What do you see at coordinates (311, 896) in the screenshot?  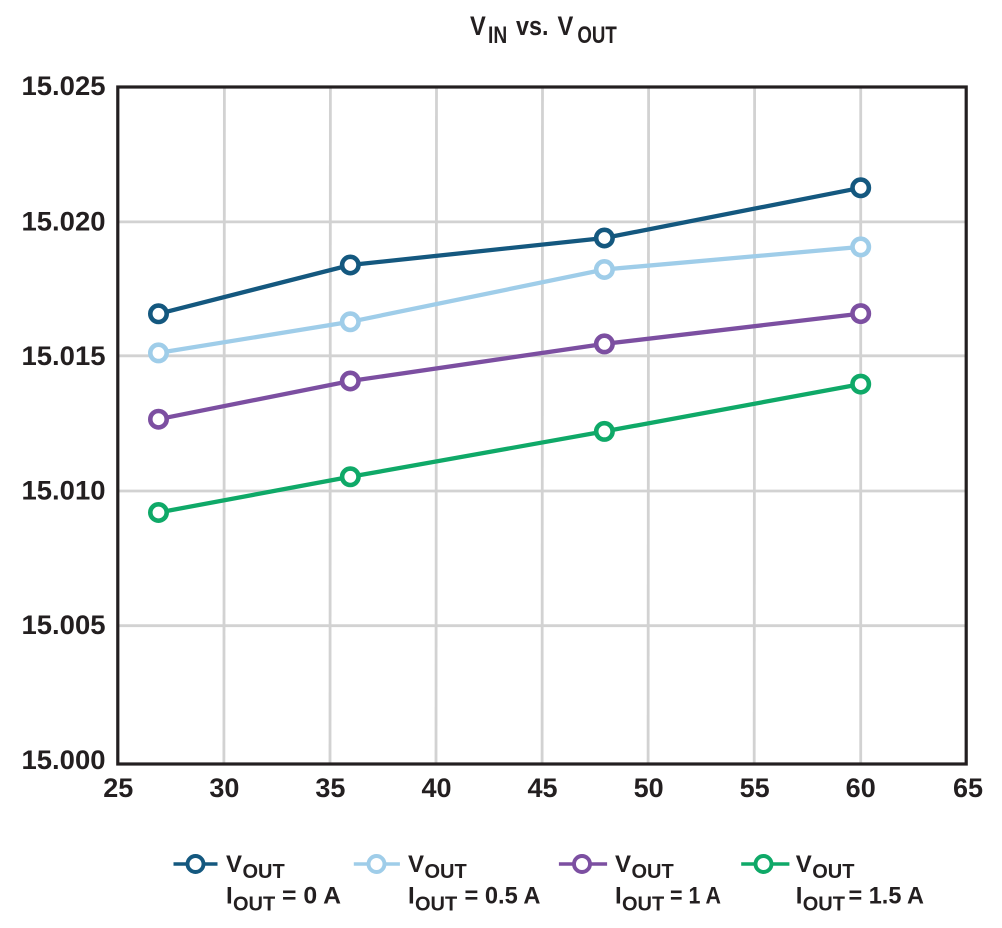 I see `svg-text: = 0 A` at bounding box center [311, 896].